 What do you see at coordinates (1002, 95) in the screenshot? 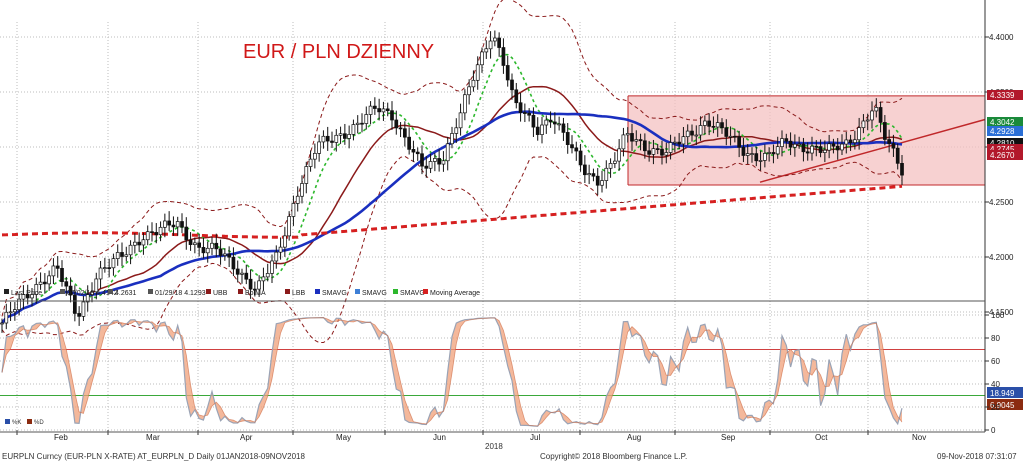
I see `price-tag-label: 4.3339` at bounding box center [1002, 95].